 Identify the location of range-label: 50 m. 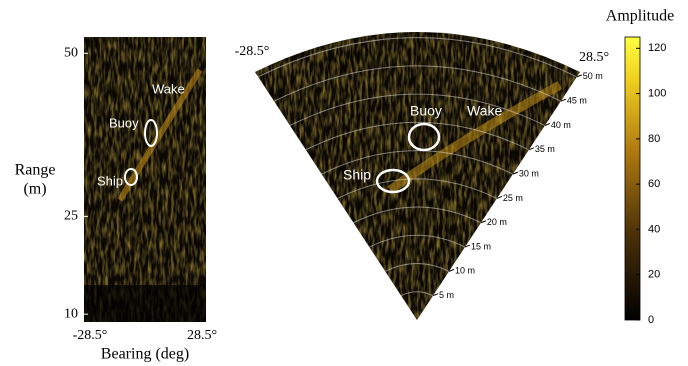
(593, 76).